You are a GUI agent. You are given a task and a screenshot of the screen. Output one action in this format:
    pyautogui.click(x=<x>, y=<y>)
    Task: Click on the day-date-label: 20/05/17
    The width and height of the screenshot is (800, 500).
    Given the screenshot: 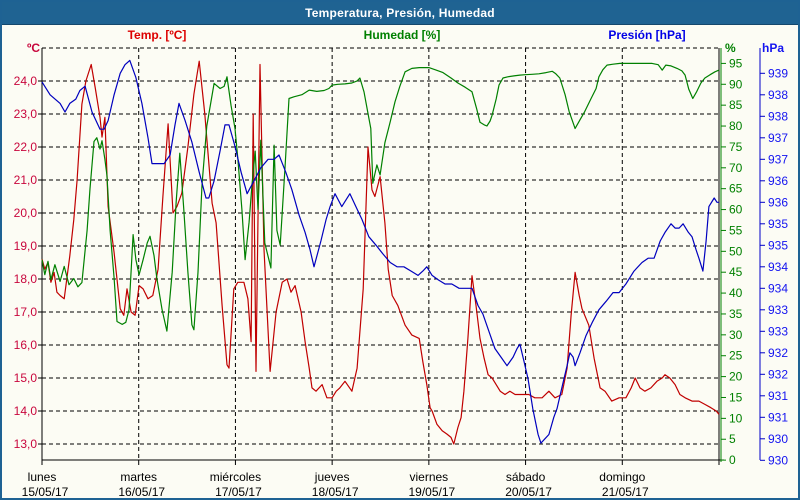 What is the action you would take?
    pyautogui.click(x=528, y=492)
    